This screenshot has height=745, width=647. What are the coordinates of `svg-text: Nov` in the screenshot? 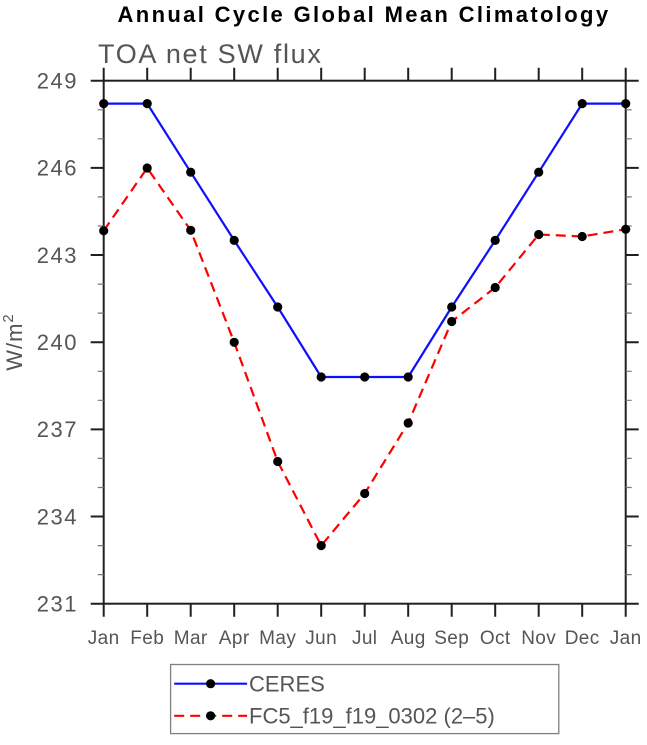 It's located at (538, 638).